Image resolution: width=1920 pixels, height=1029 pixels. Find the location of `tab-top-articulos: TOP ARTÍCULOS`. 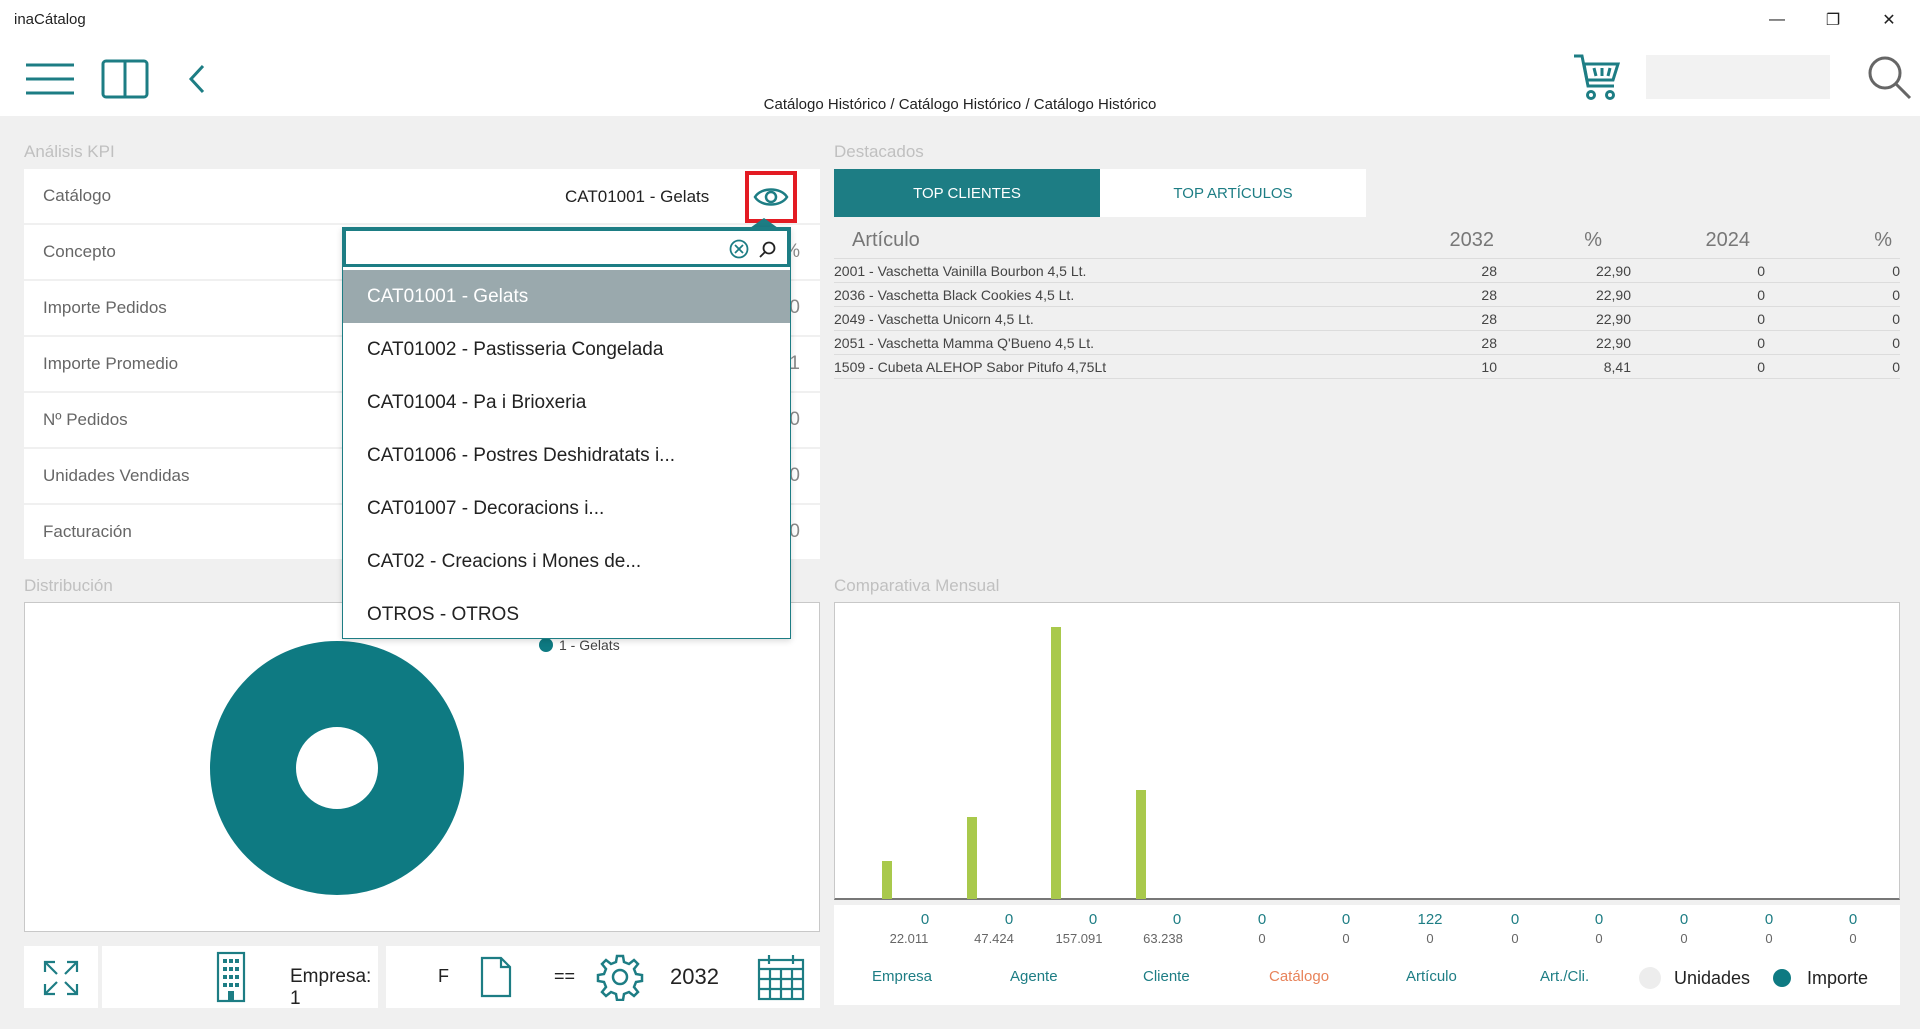

tab-top-articulos: TOP ARTÍCULOS is located at coordinates (1233, 193).